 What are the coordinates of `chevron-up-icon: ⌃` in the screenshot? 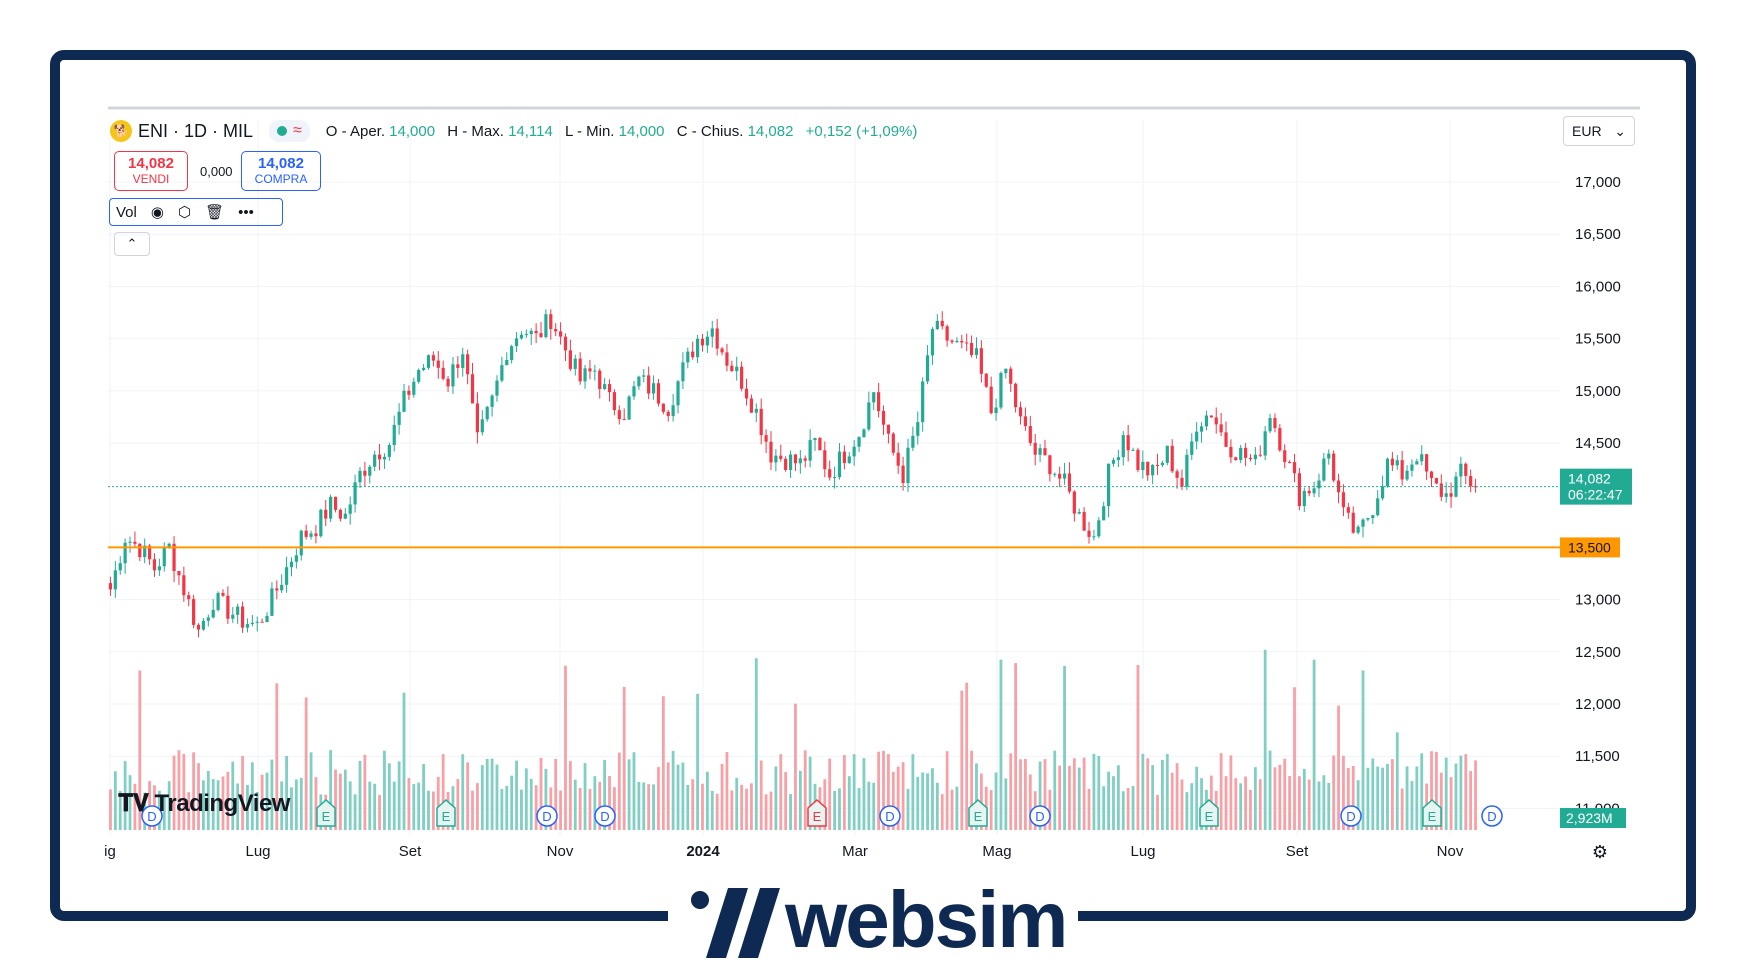 It's located at (132, 243).